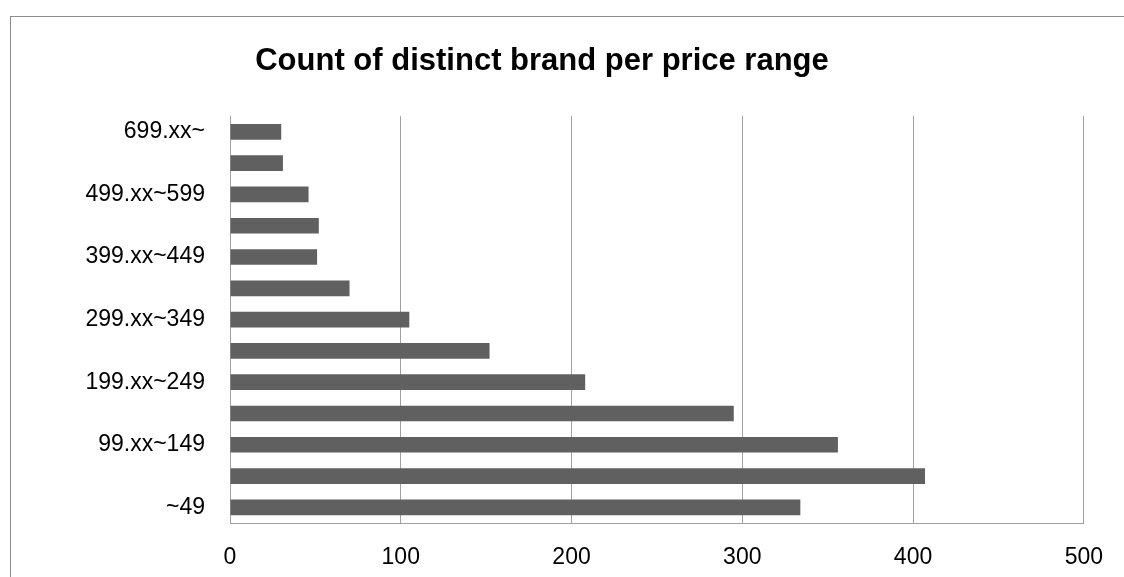 This screenshot has width=1124, height=577. I want to click on y-tick-label: 499.xx~599, so click(145, 192).